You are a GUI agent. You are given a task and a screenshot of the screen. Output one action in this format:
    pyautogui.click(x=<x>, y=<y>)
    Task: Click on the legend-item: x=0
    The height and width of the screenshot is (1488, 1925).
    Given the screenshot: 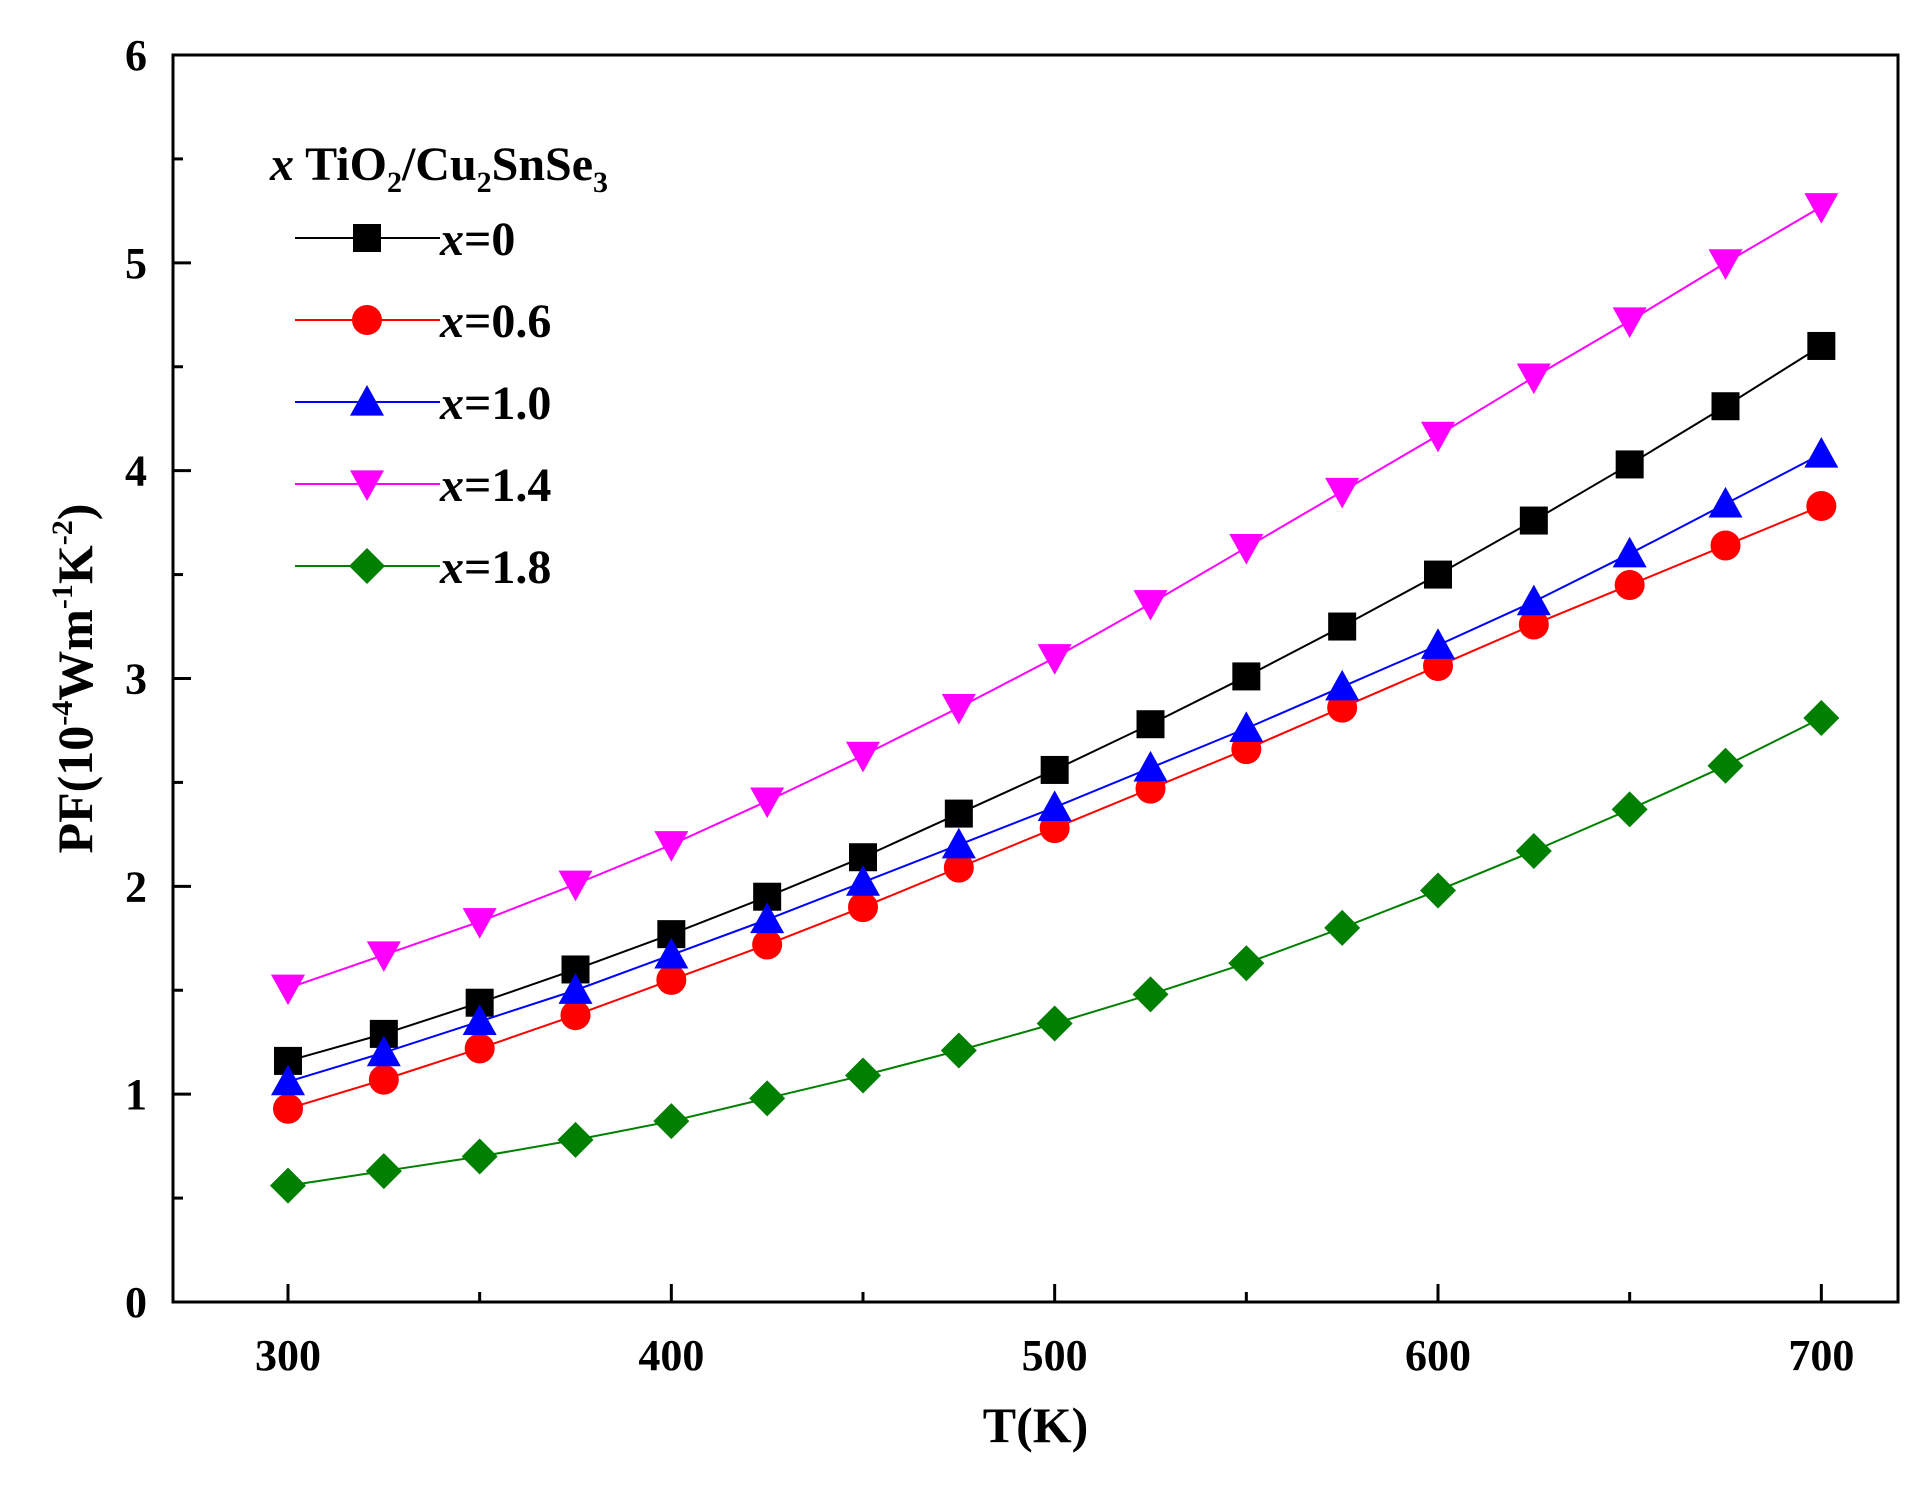 What is the action you would take?
    pyautogui.click(x=405, y=239)
    